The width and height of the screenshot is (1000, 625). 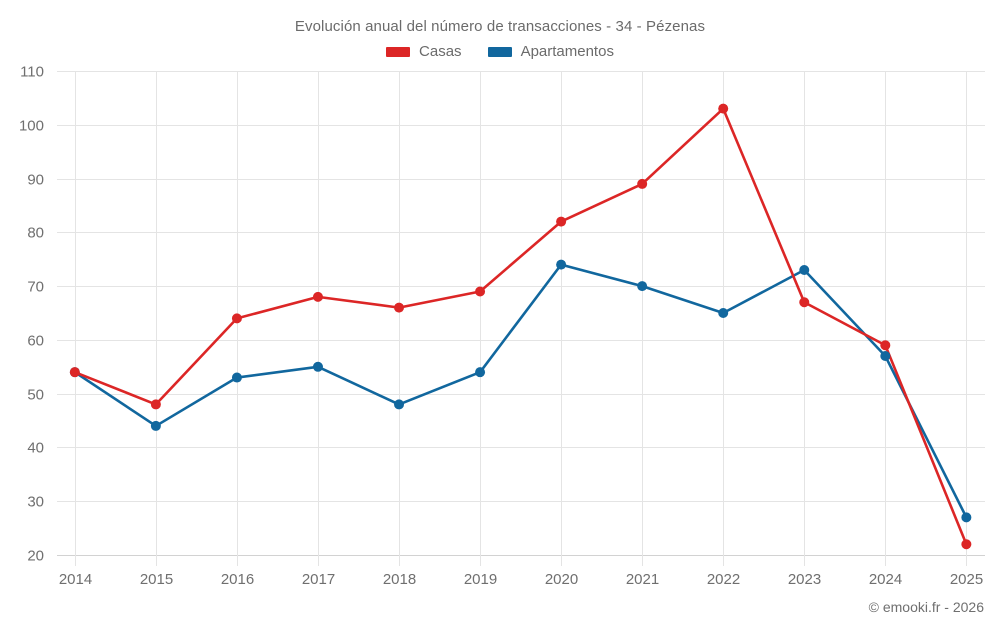 I want to click on y-axis-tick-label: 20, so click(x=35, y=556).